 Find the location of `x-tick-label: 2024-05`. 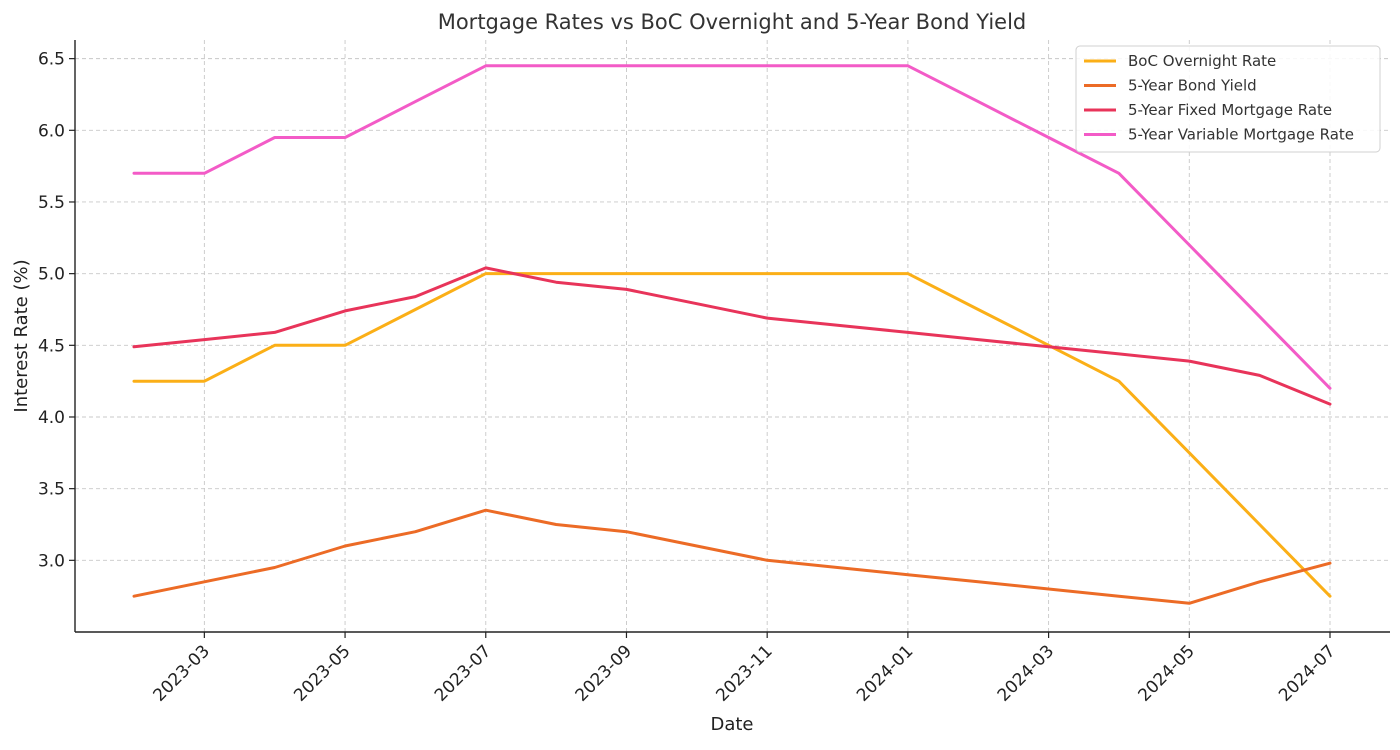

x-tick-label: 2024-05 is located at coordinates (1166, 673).